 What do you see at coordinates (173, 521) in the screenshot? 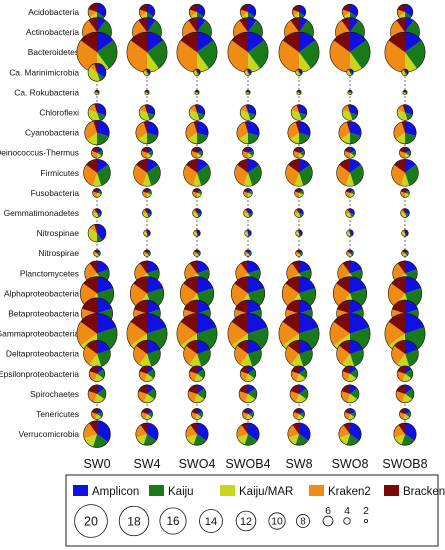
I see `size-legend-label: 16` at bounding box center [173, 521].